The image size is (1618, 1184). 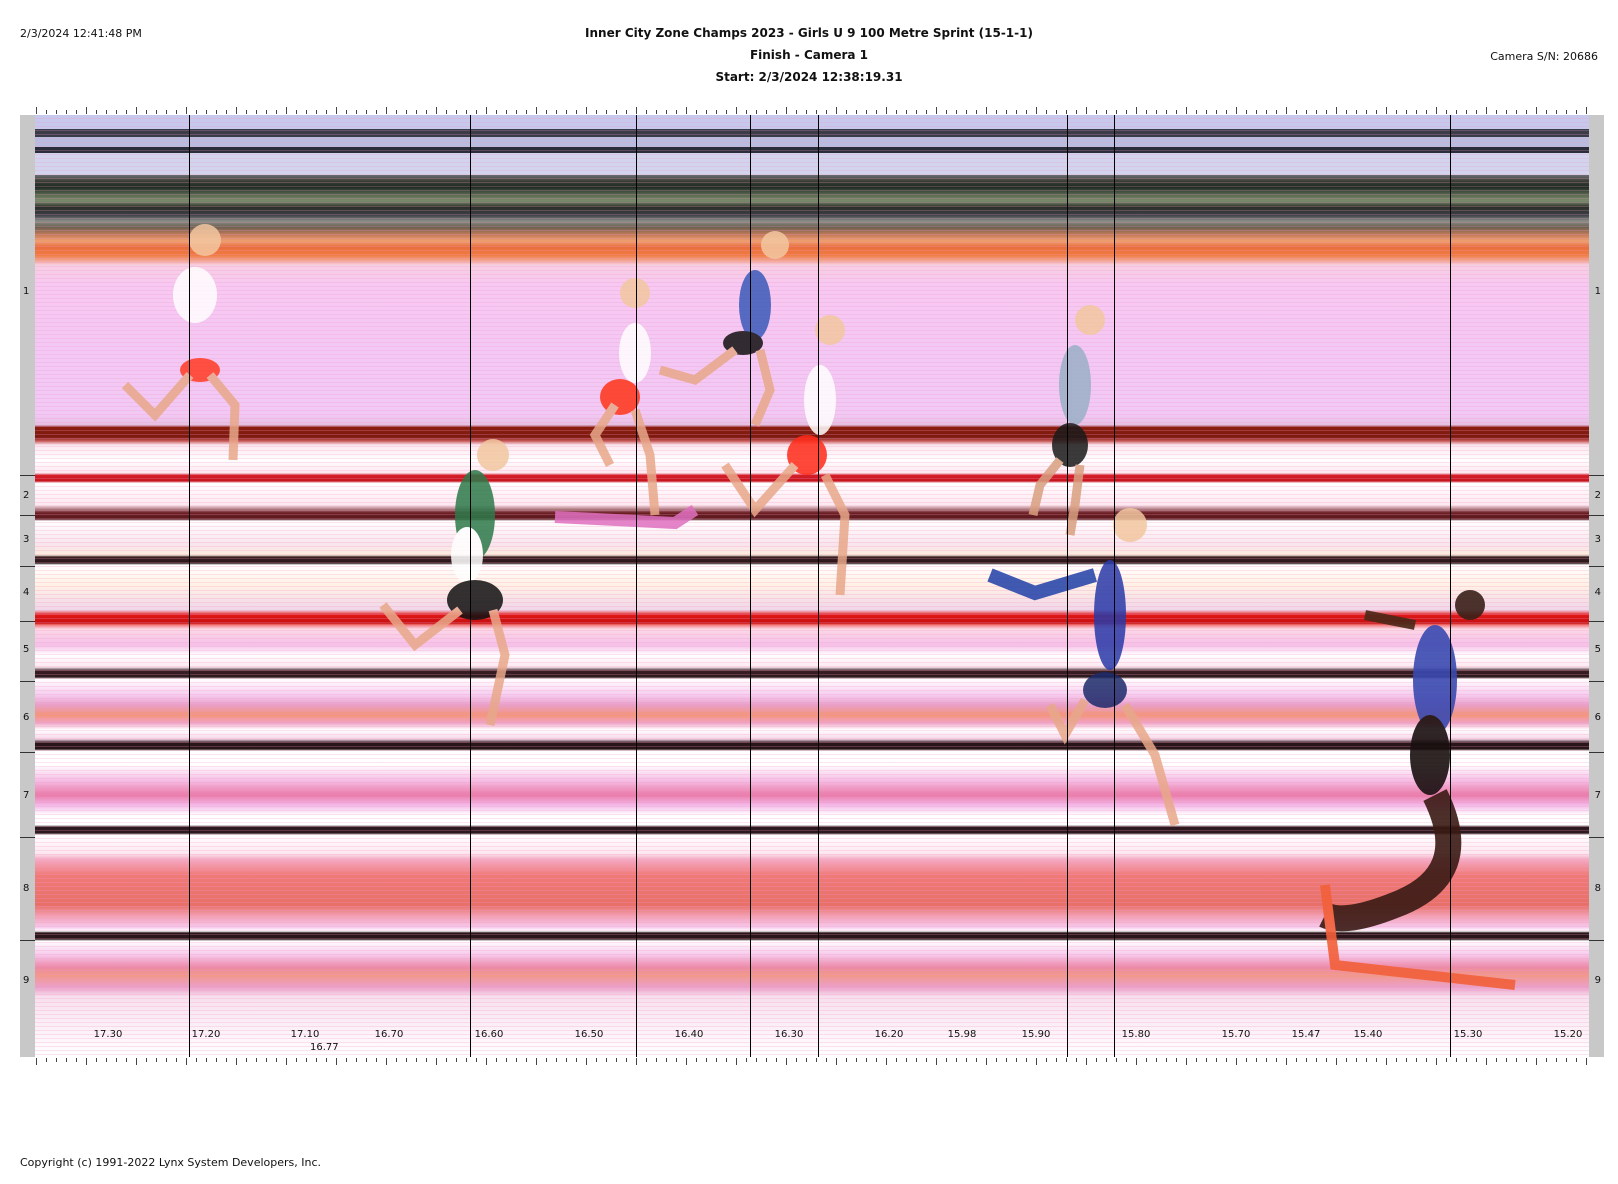 I want to click on lane-label-right: 4, so click(x=1597, y=592).